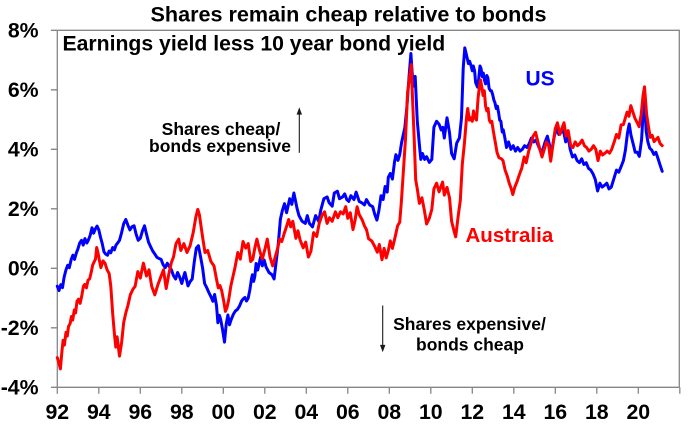 The width and height of the screenshot is (700, 425). I want to click on svg-text: 18, so click(597, 412).